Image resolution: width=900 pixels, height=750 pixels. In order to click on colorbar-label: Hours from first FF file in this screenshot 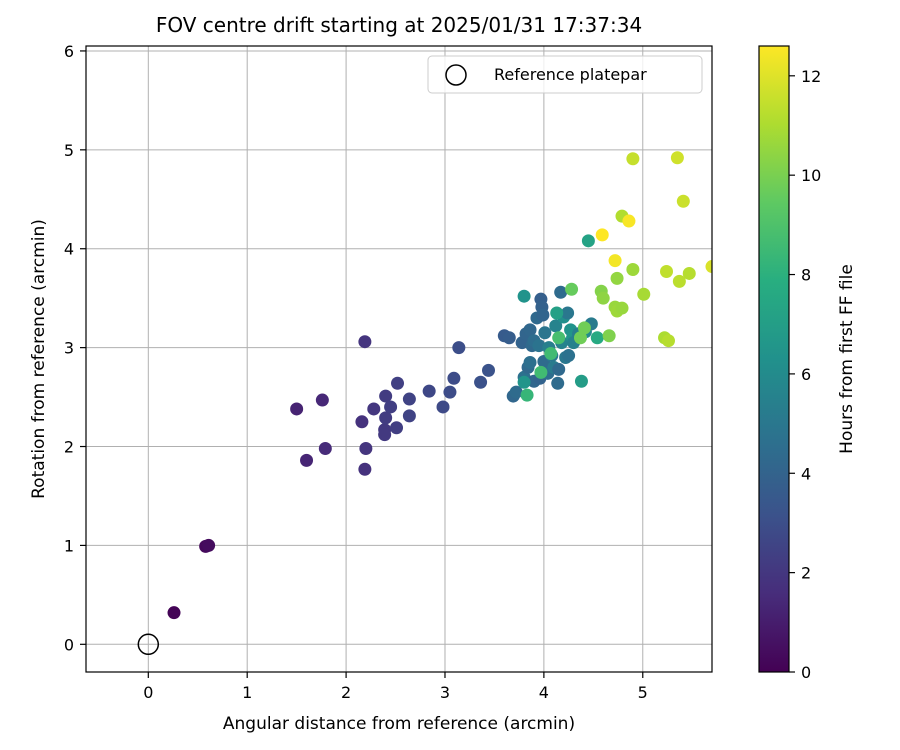, I will do `click(847, 359)`.